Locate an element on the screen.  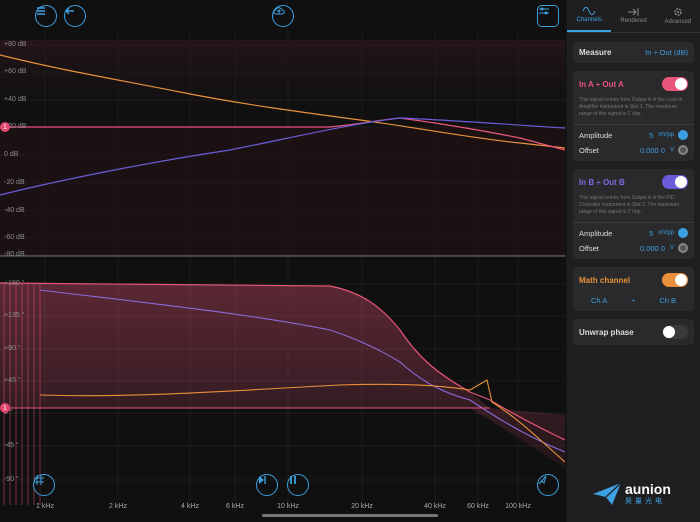
channel-b-toggle is located at coordinates (675, 182).